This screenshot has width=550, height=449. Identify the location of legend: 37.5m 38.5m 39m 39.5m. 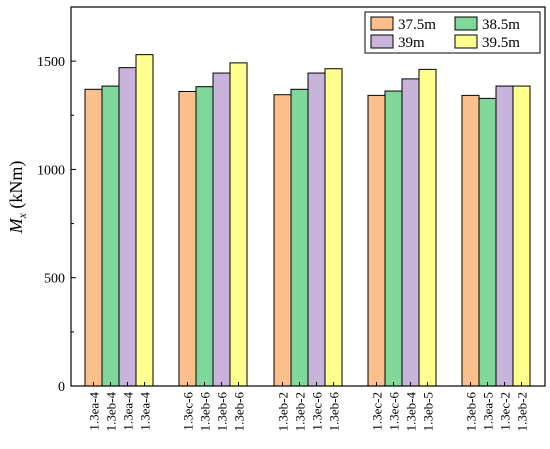
(452, 32).